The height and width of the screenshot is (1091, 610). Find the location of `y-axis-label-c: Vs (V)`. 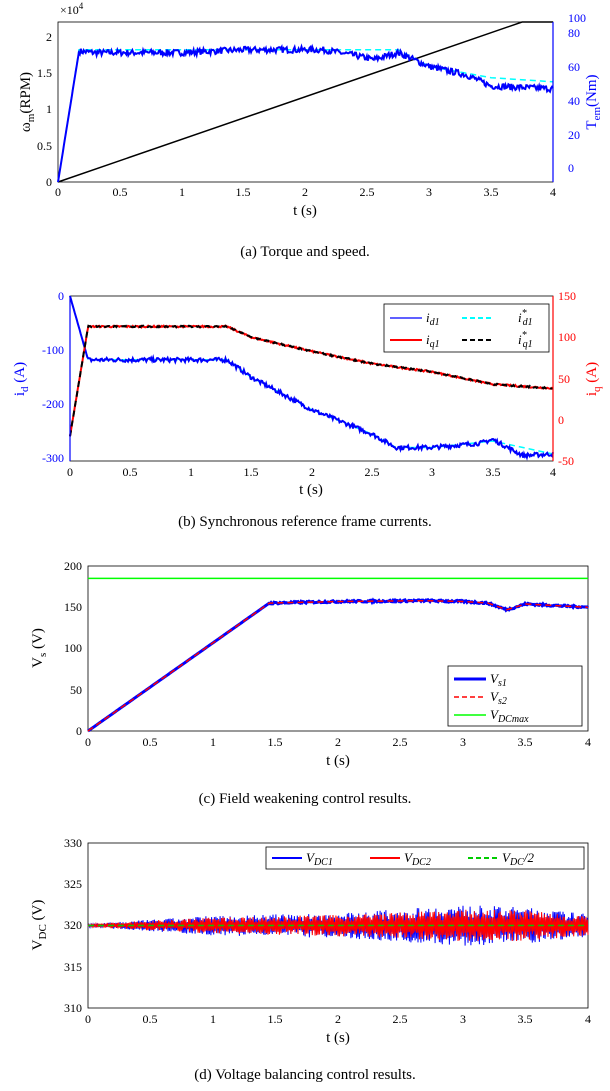

y-axis-label-c: Vs (V) is located at coordinates (39, 648).